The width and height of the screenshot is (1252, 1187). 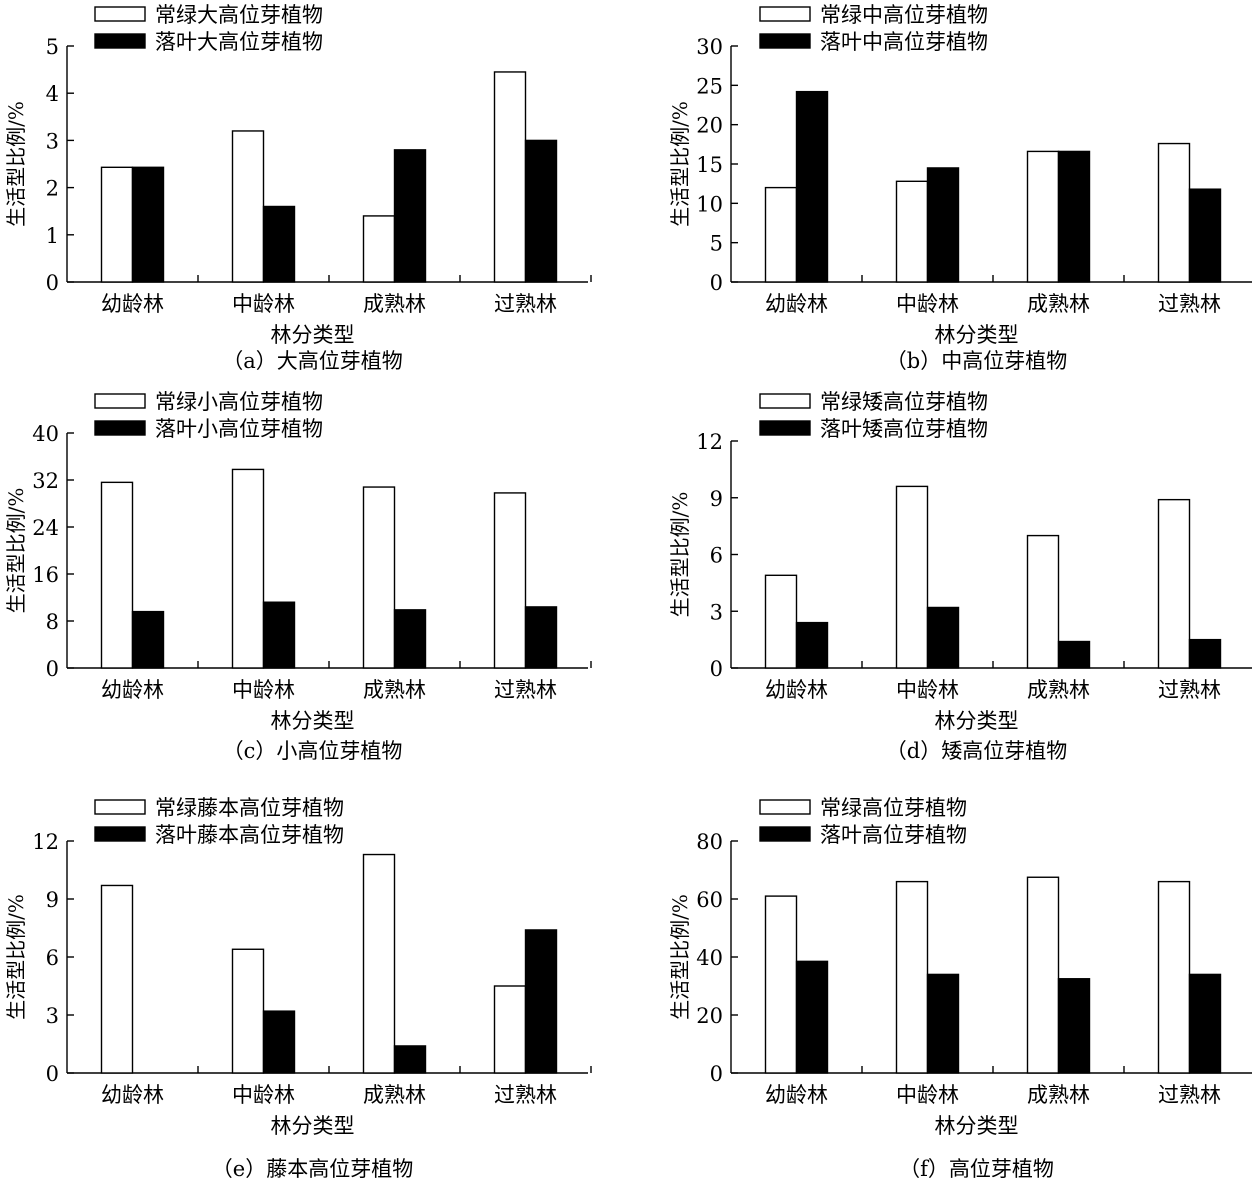 What do you see at coordinates (904, 402) in the screenshot?
I see `legend-label: 常绿矮高位芽植物` at bounding box center [904, 402].